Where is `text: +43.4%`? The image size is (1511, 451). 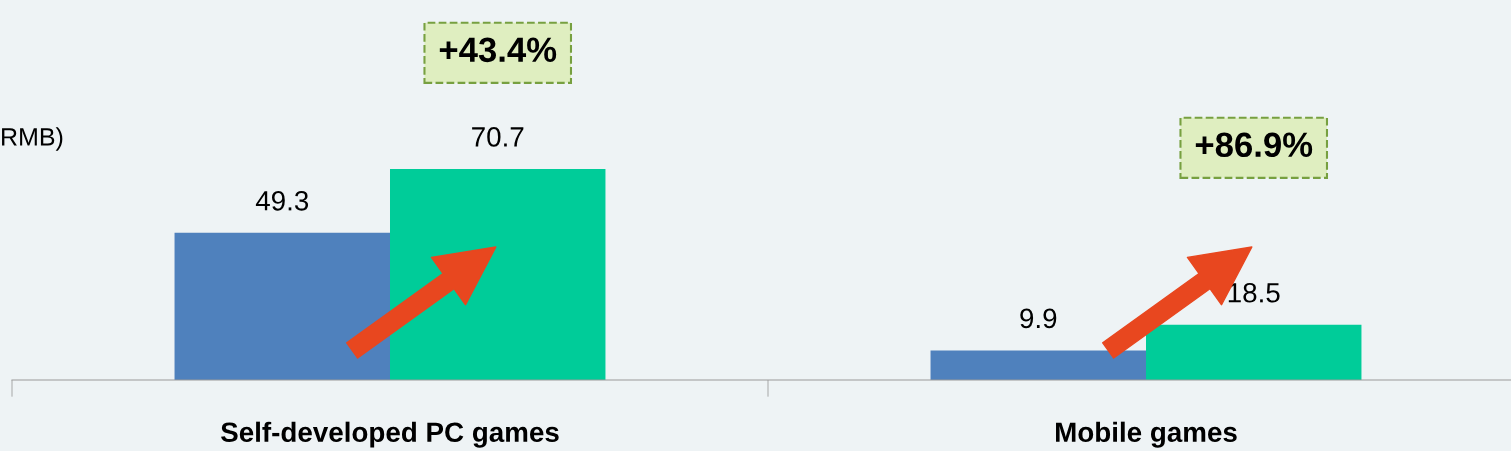 text: +43.4% is located at coordinates (498, 50).